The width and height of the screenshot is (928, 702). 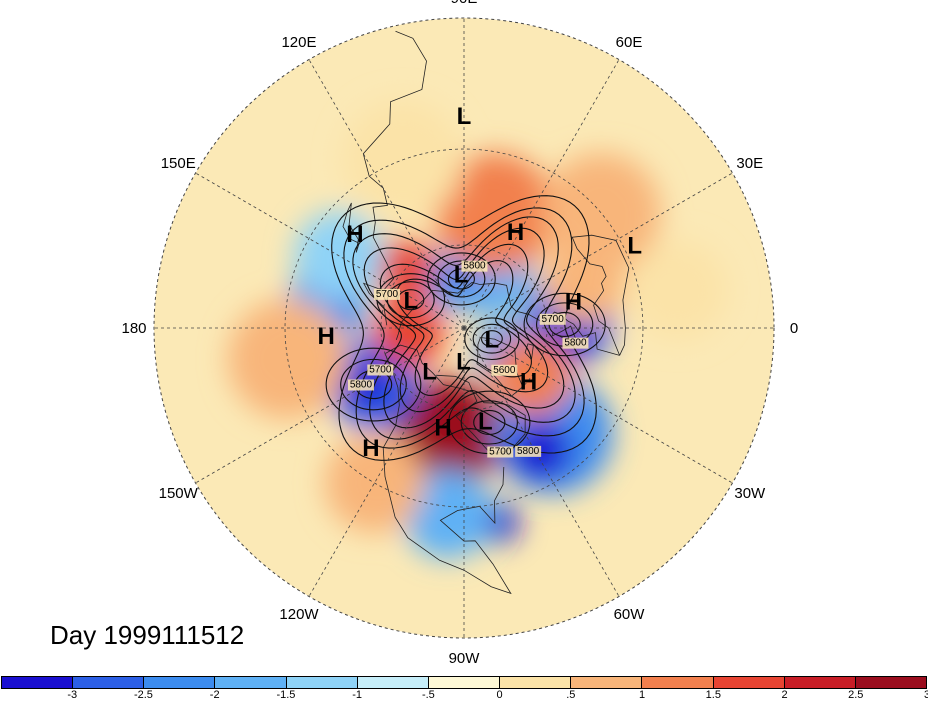 What do you see at coordinates (642, 695) in the screenshot?
I see `colorbar-tick-label: 1` at bounding box center [642, 695].